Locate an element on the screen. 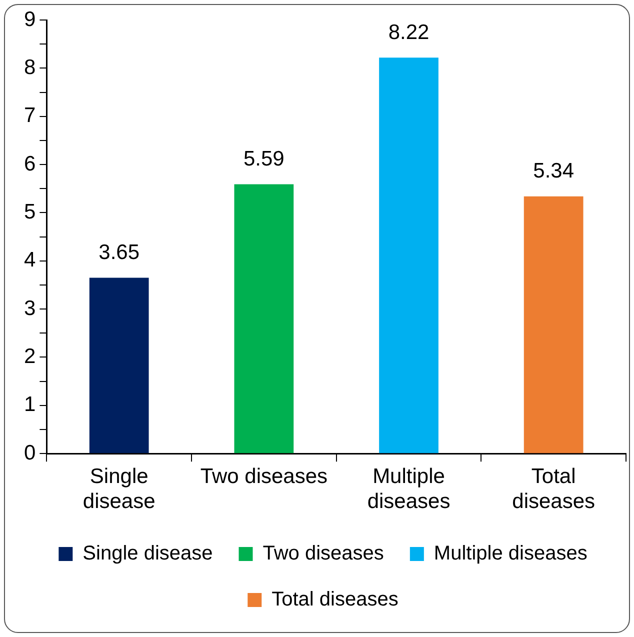  y-tick-label: 3 is located at coordinates (30, 308).